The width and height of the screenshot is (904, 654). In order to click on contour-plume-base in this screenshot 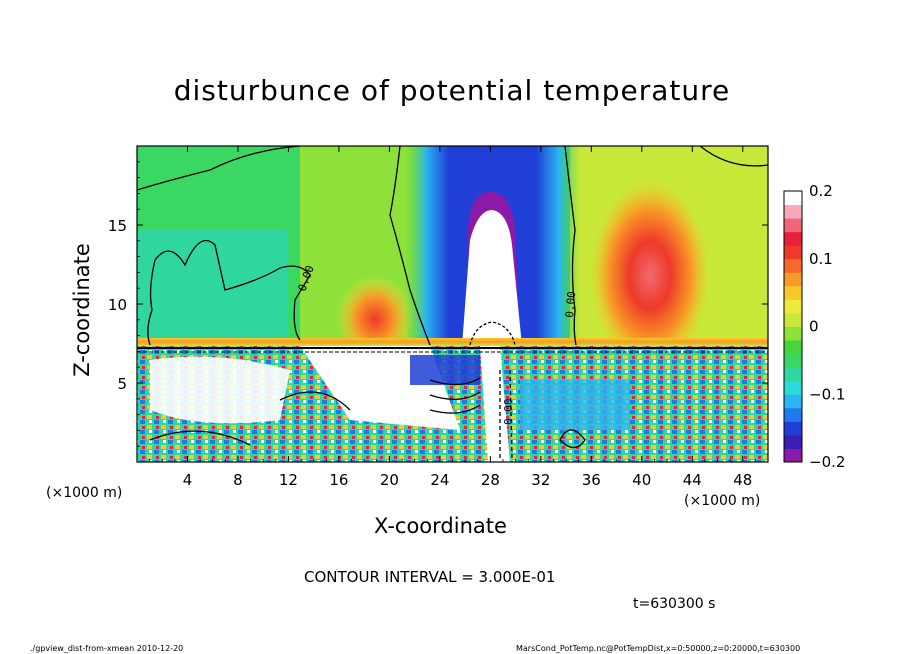, I will do `click(492, 333)`.